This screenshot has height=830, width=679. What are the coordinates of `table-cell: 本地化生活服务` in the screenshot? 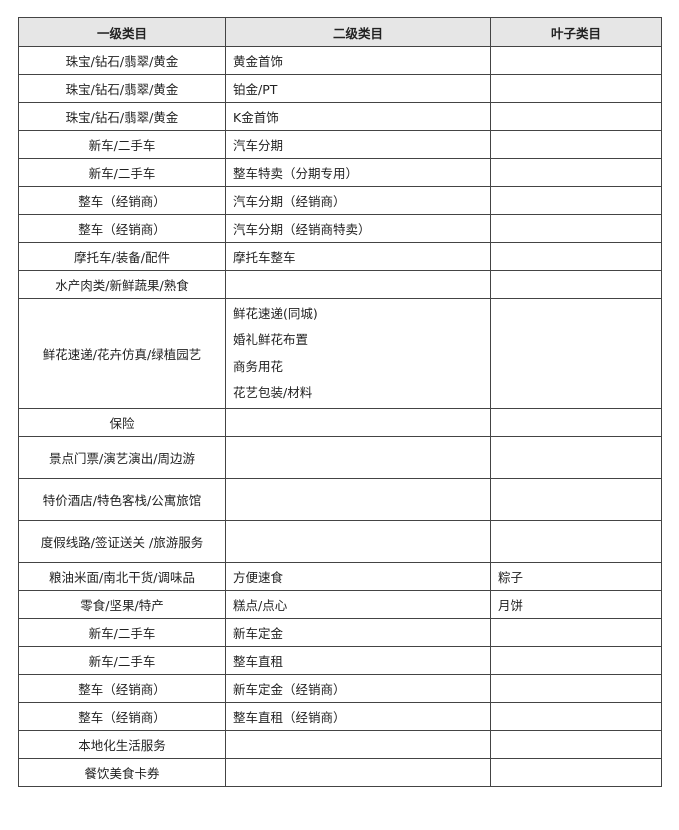 It's located at (122, 744).